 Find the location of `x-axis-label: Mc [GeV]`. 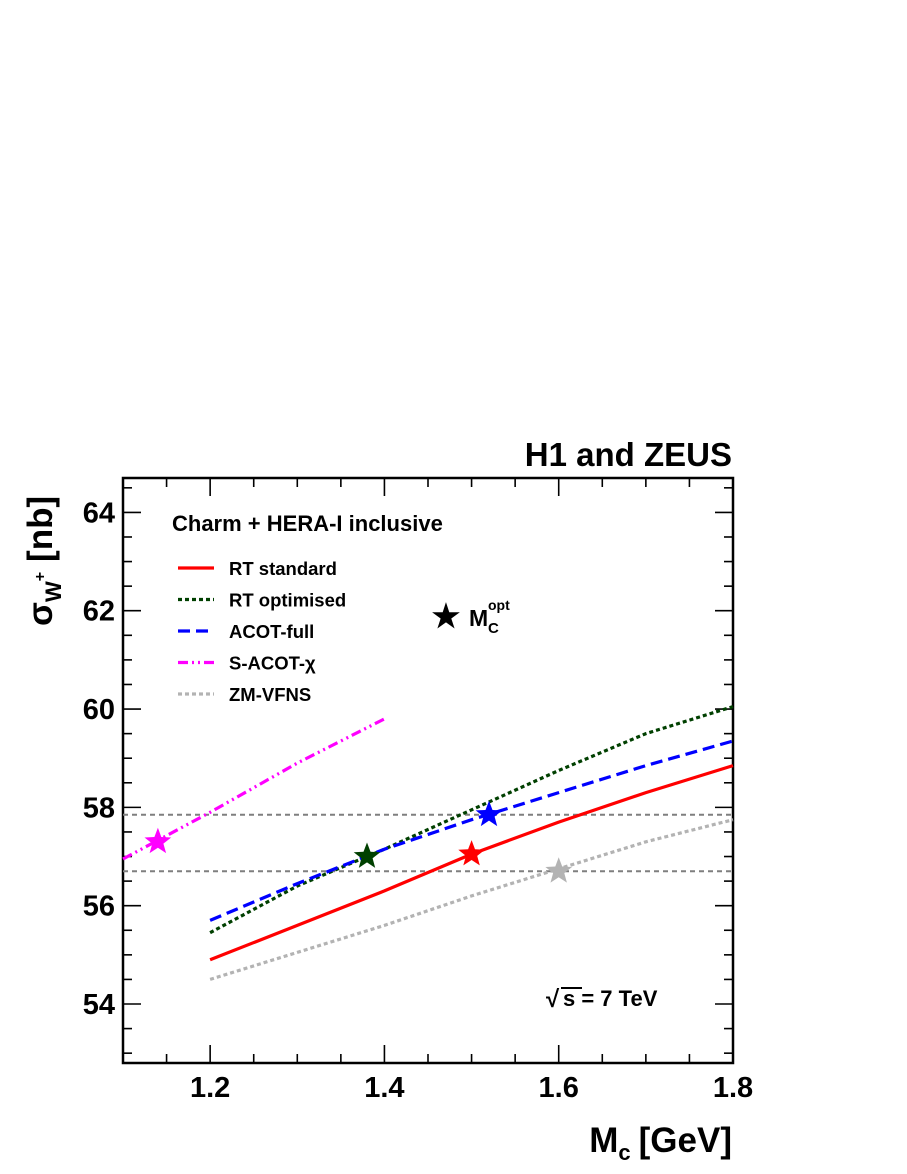

x-axis-label: Mc [GeV] is located at coordinates (660, 1143).